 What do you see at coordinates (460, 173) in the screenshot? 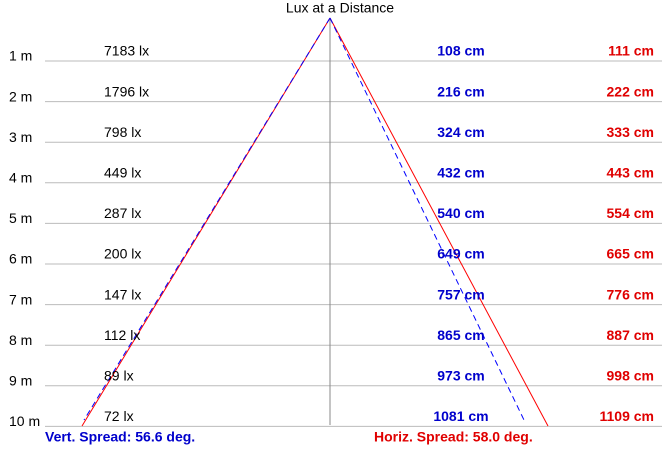
I see `vertical-size: 432 cm` at bounding box center [460, 173].